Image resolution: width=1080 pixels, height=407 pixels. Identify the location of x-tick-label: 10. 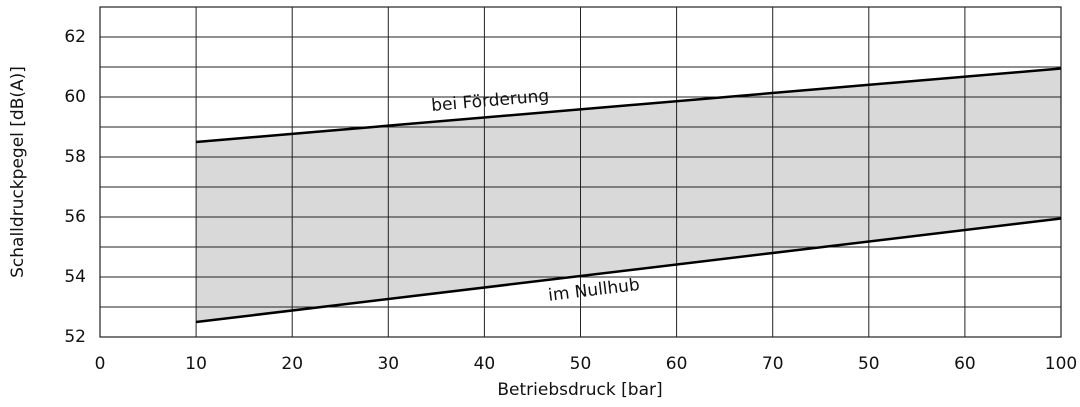
(196, 364).